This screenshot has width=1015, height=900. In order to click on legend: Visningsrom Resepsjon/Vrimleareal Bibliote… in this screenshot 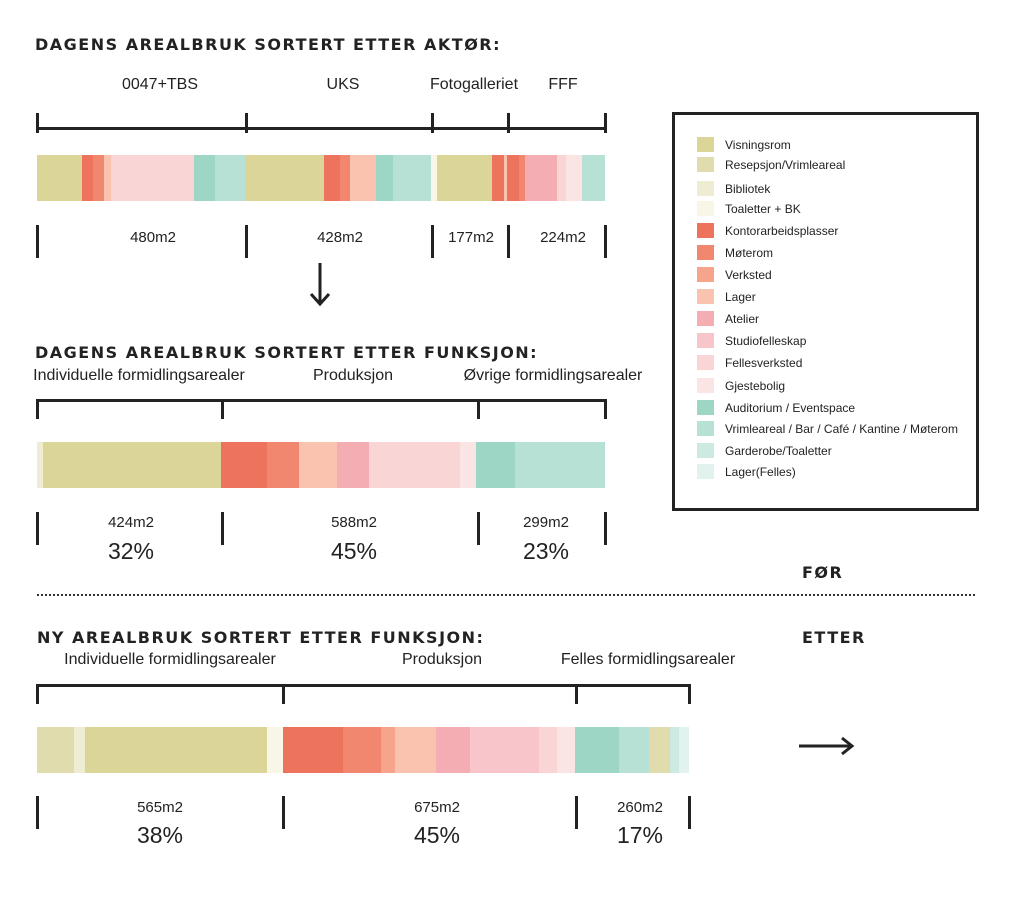, I will do `click(825, 311)`.